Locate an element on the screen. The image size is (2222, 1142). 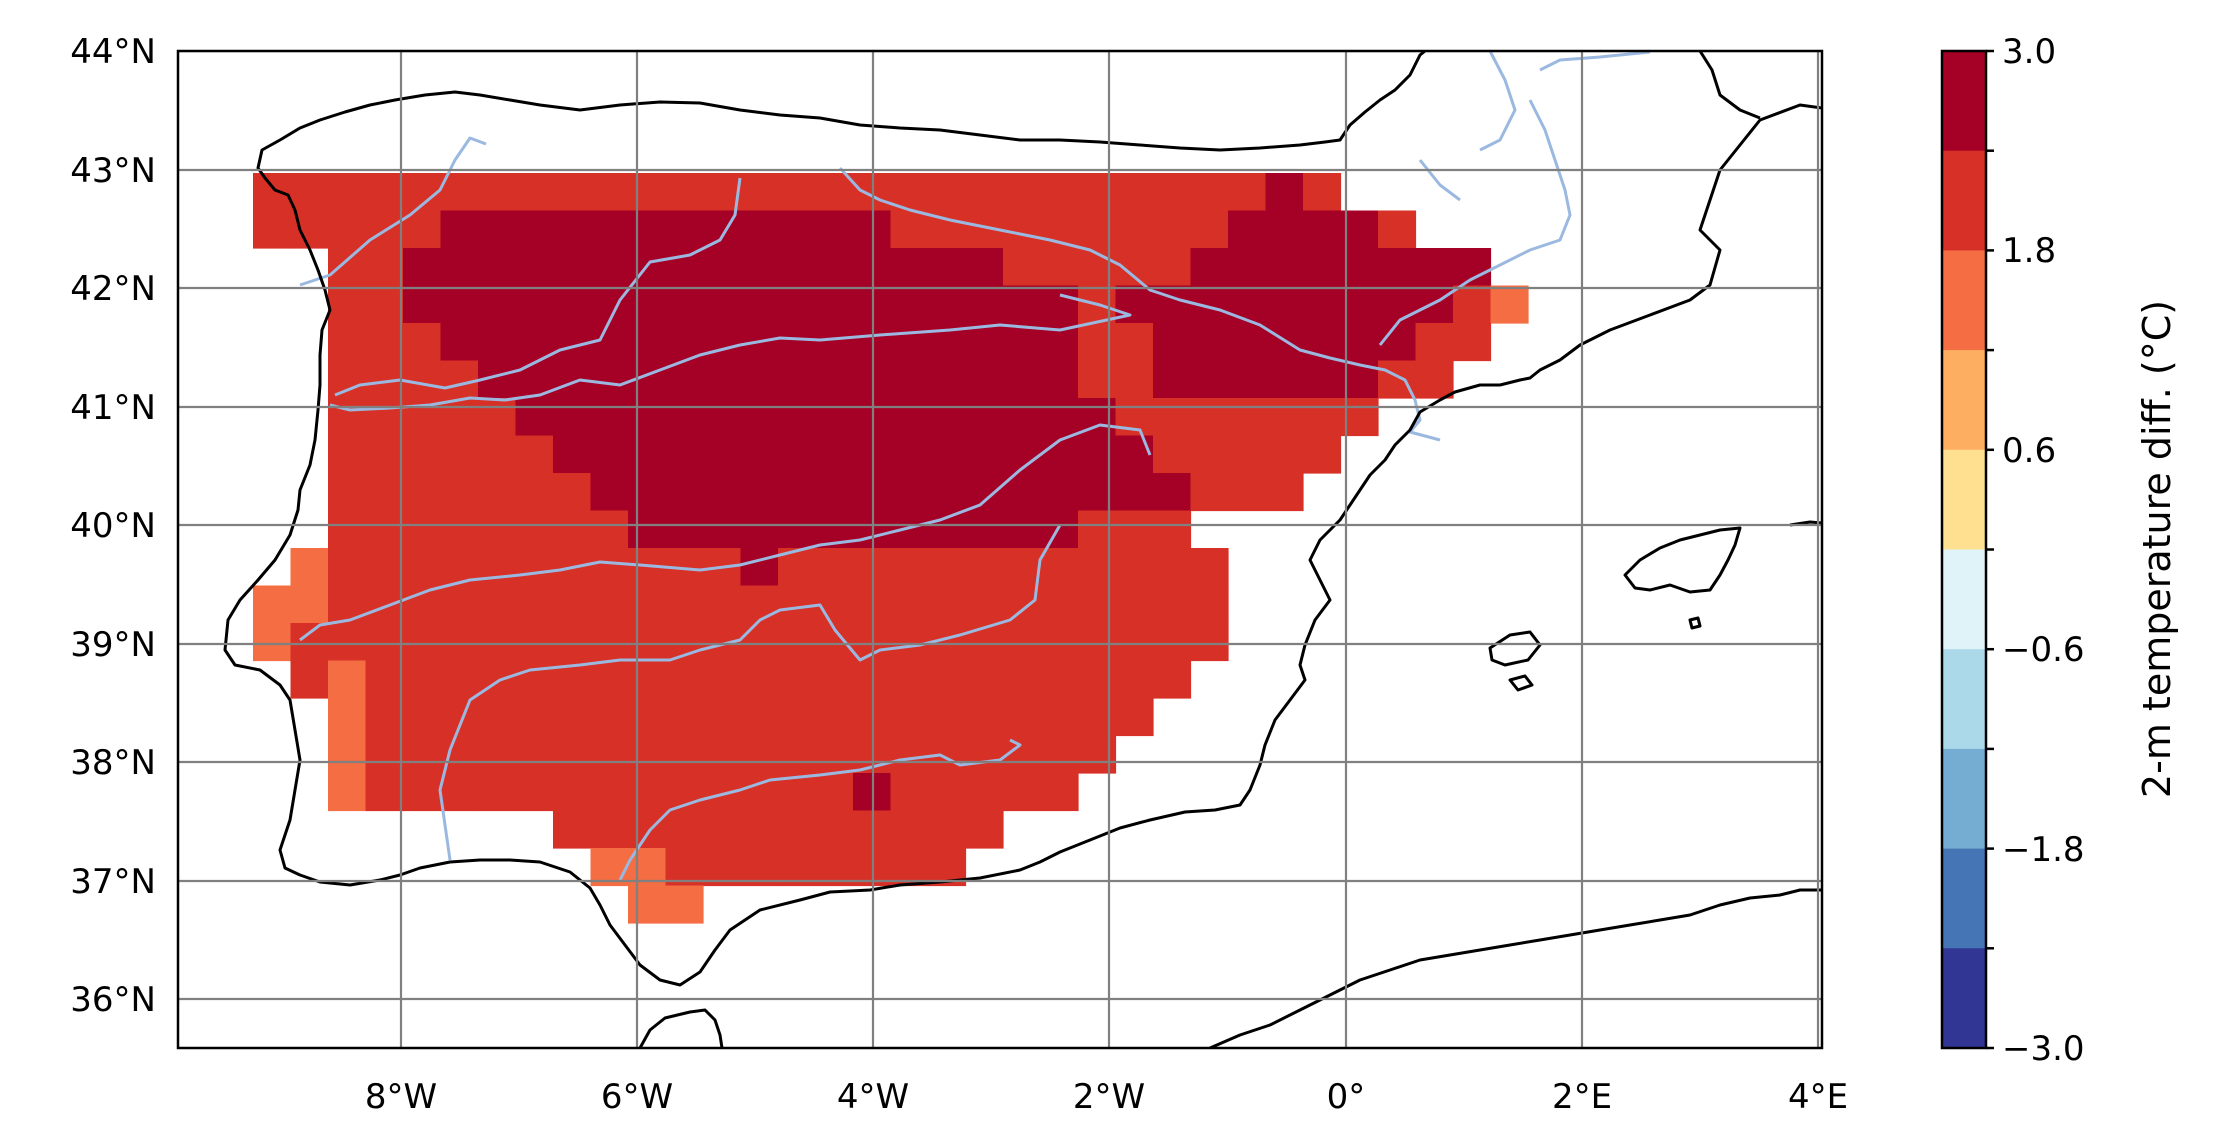
cb-label-neg-3-0: −3.0 is located at coordinates (2043, 1049).